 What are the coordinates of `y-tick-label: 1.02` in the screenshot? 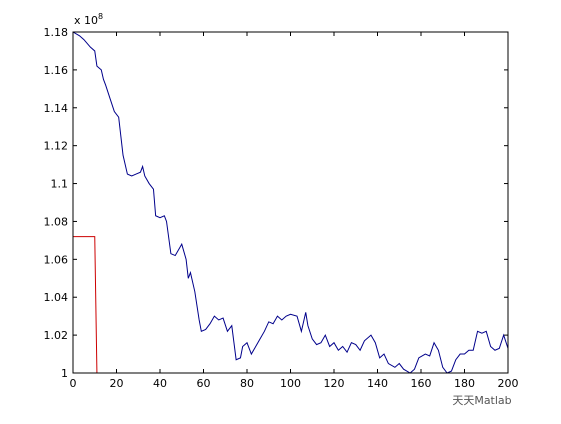 It's located at (56, 335).